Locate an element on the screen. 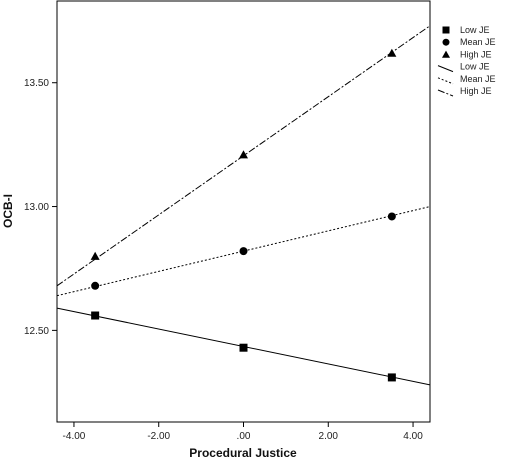 This screenshot has height=469, width=513. x-axis-title: Procedural Justice is located at coordinates (243, 453).